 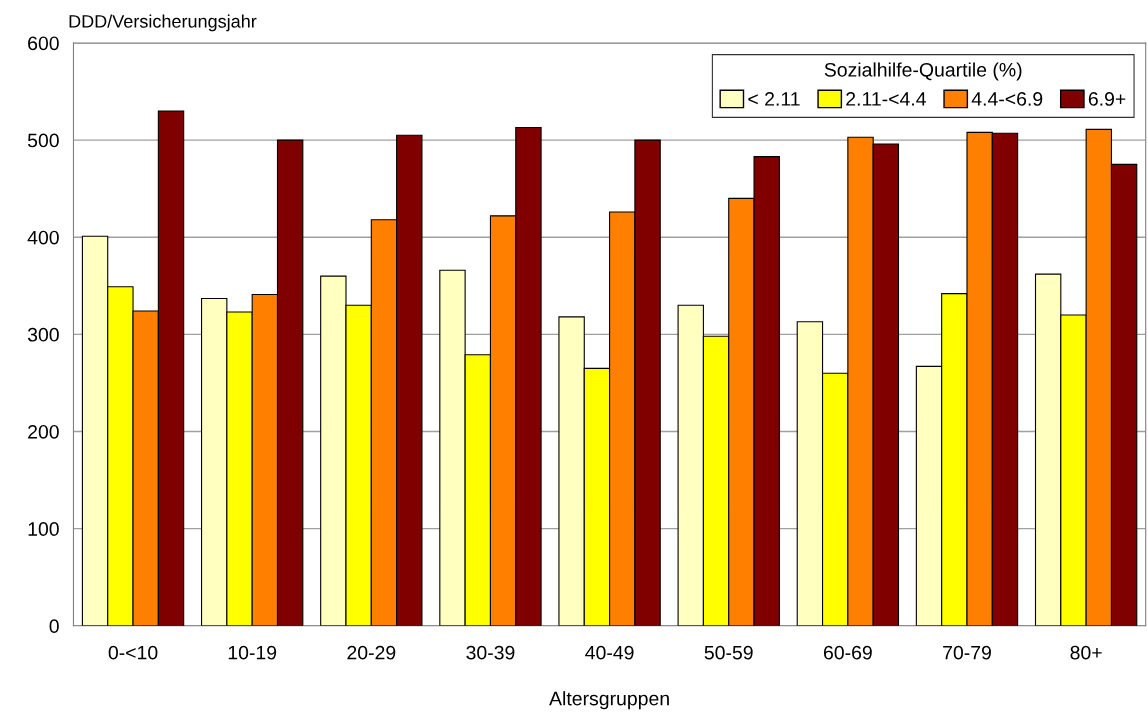 I want to click on x-tick-label: 10-19, so click(x=252, y=652).